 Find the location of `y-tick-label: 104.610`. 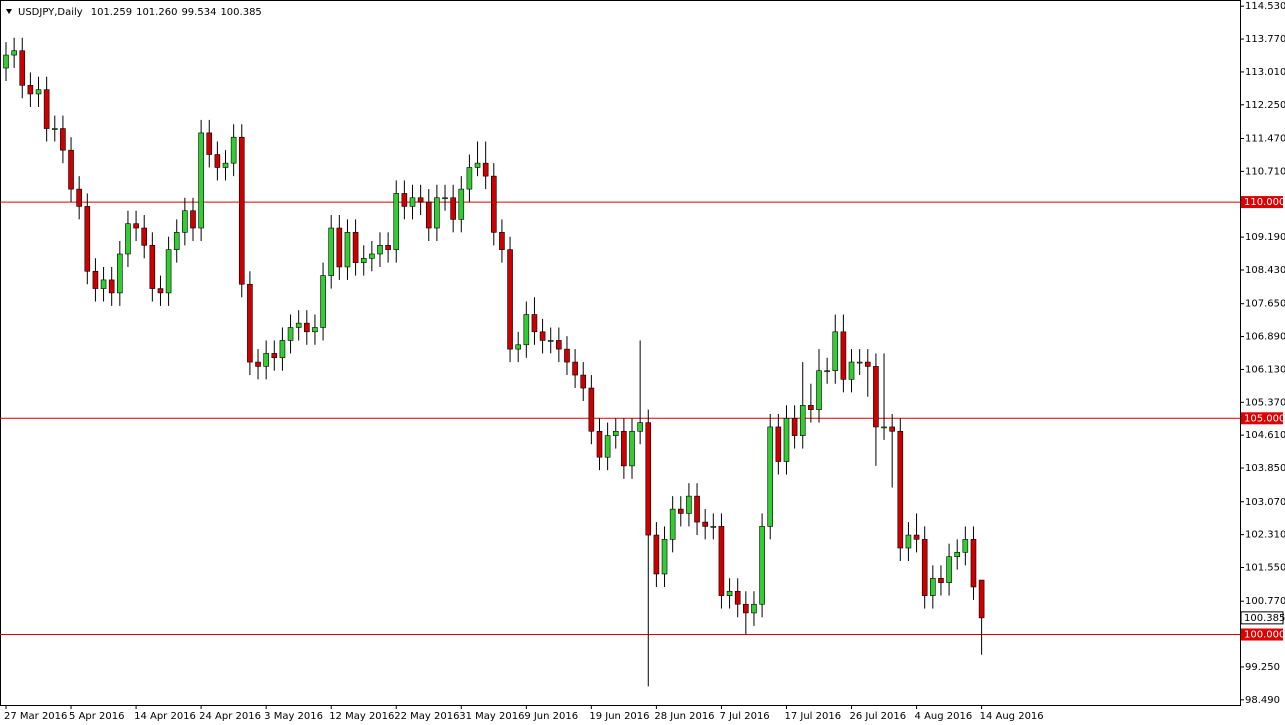

y-tick-label: 104.610 is located at coordinates (1265, 435).